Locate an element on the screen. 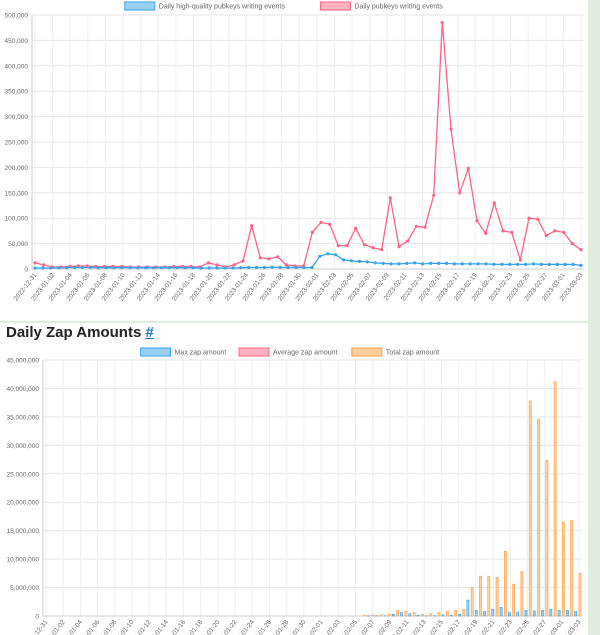 The height and width of the screenshot is (635, 600). y-tick-label: 150,000 is located at coordinates (17, 193).